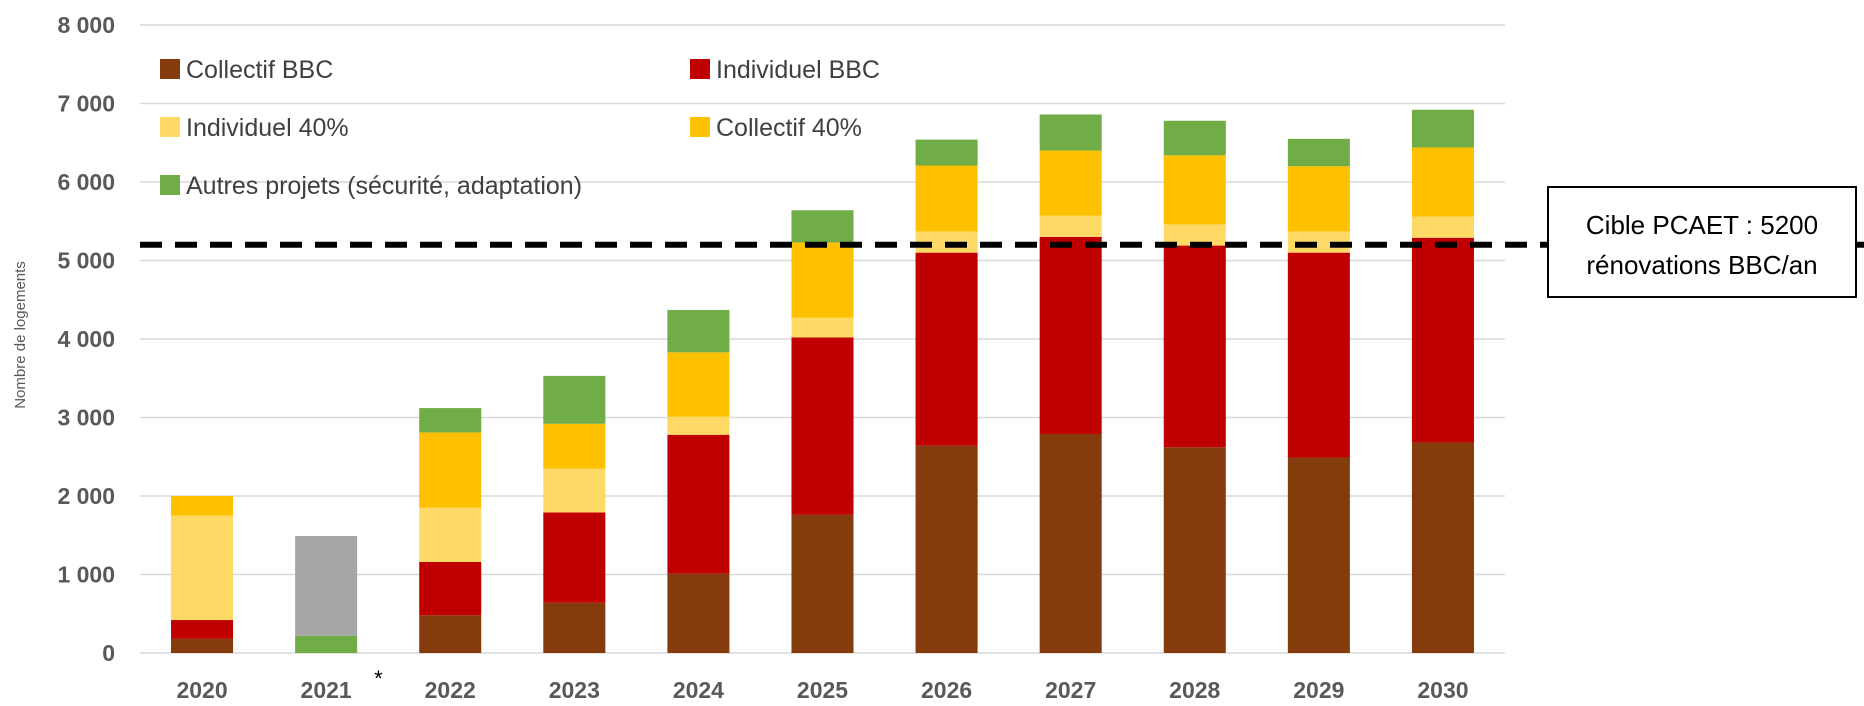  What do you see at coordinates (267, 128) in the screenshot?
I see `legend-label: Individuel 40%` at bounding box center [267, 128].